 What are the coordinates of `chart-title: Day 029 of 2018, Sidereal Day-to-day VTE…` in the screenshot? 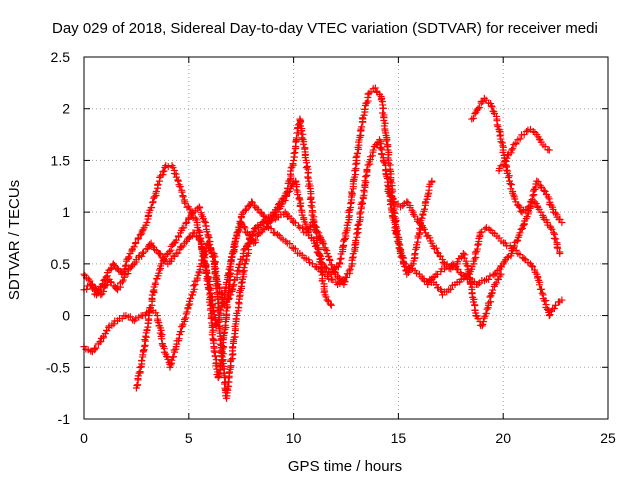 It's located at (325, 28).